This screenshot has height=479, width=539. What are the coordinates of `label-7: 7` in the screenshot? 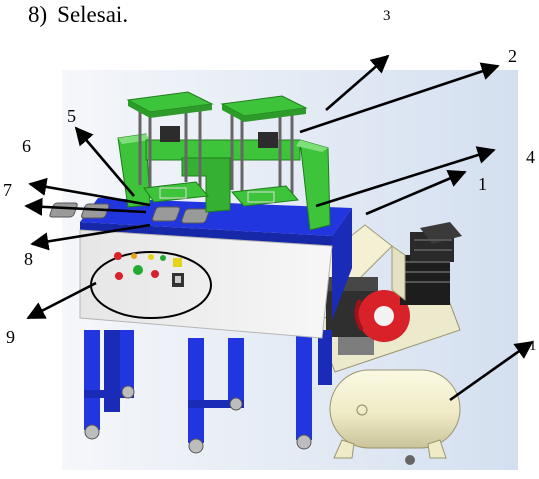 It's located at (7, 190).